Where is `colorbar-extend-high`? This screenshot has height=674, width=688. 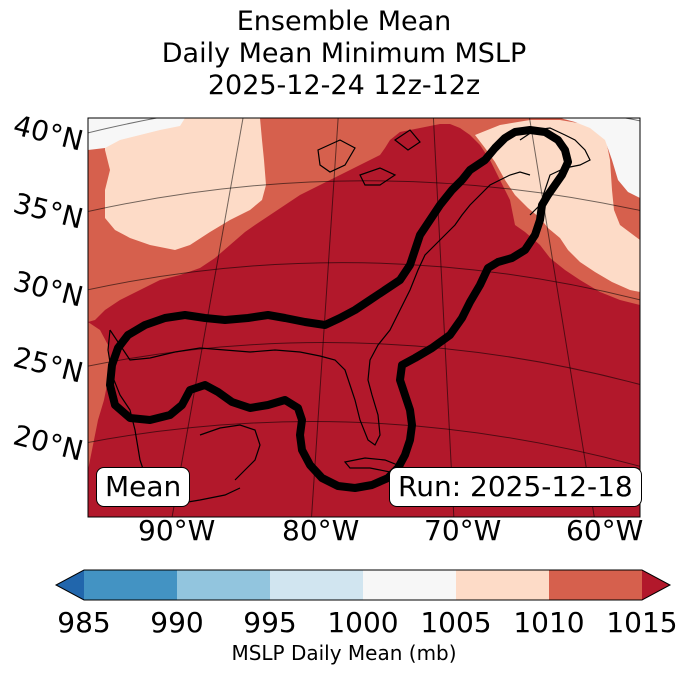 colorbar-extend-high is located at coordinates (656, 585).